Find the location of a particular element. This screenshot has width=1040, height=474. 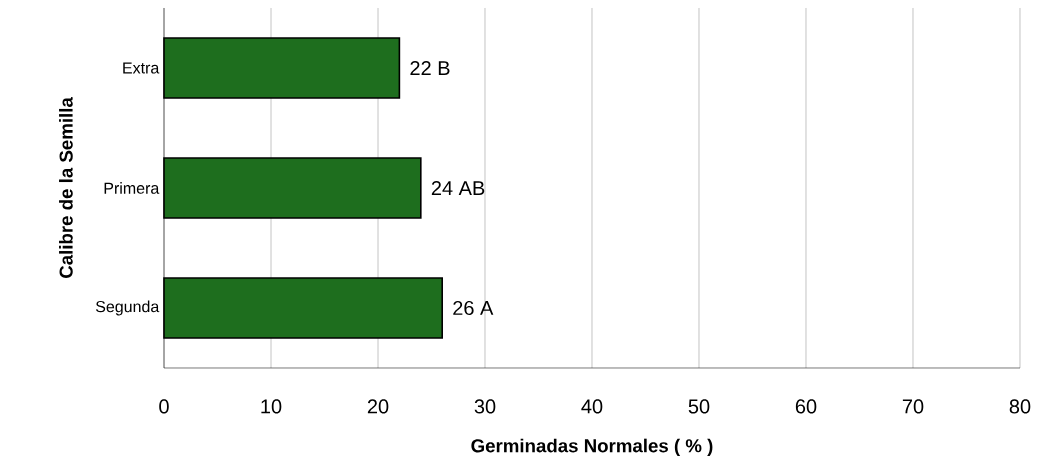

x-tick-label: 10 is located at coordinates (271, 406).